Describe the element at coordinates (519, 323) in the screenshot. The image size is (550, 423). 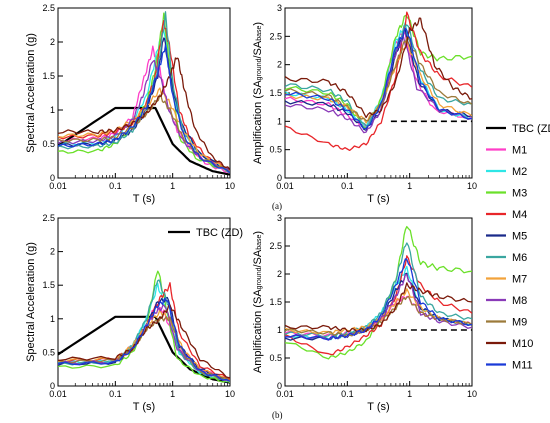
I see `legend-label: M9` at that location.